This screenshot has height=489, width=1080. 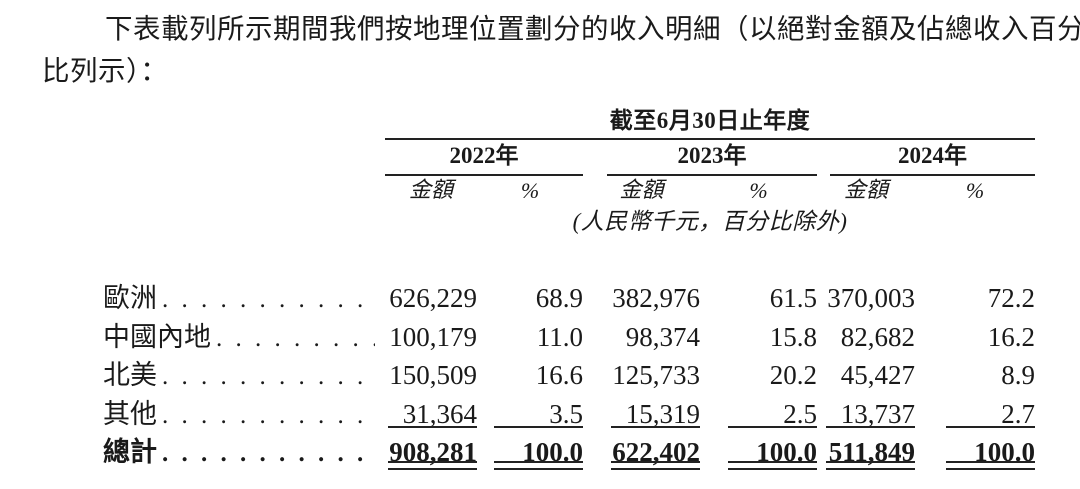 I want to click on period-header: 截至6月30日止年度, so click(x=710, y=122).